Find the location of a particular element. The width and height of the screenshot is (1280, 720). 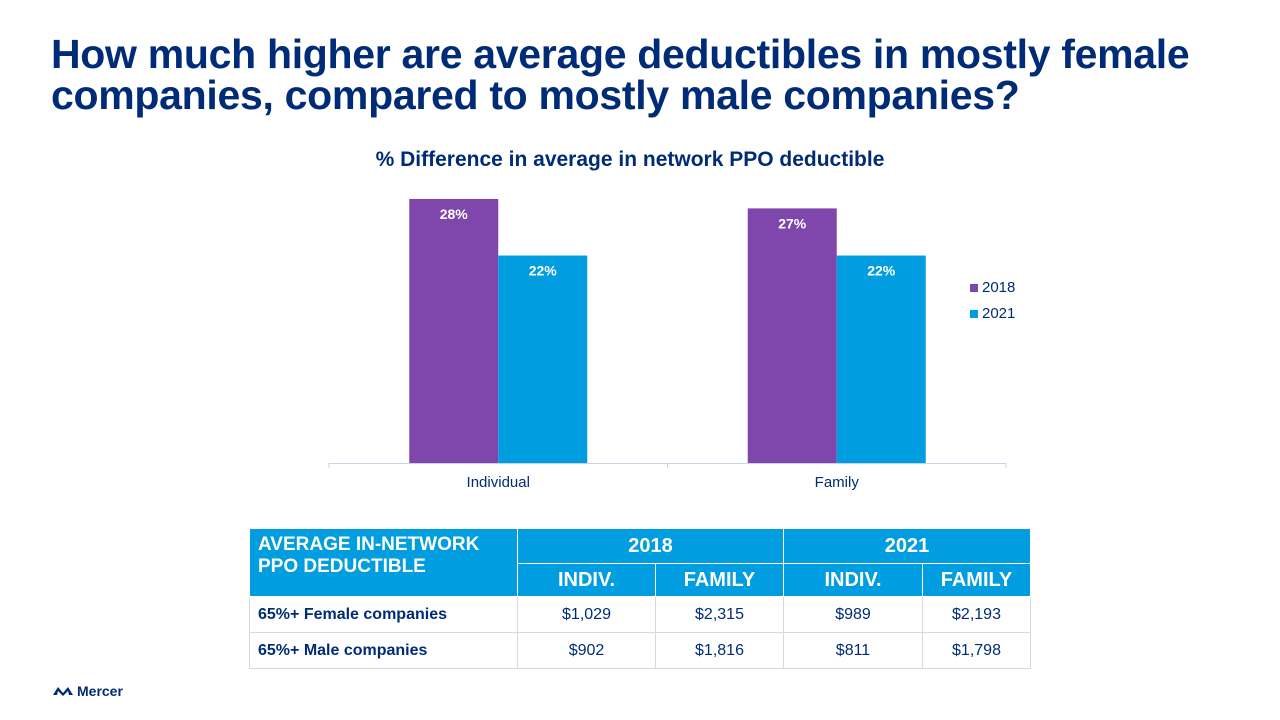

cell: $1,029 is located at coordinates (586, 614).